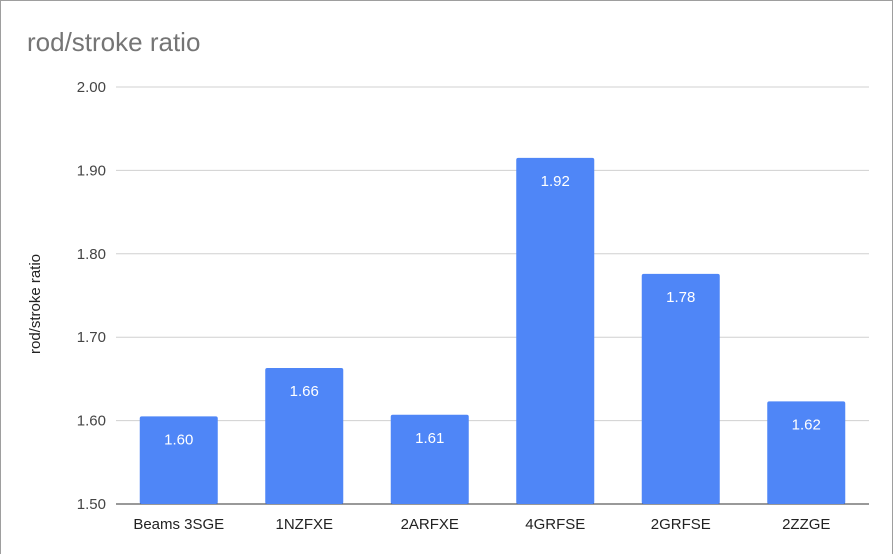 Image resolution: width=893 pixels, height=555 pixels. I want to click on x-tick-label: Beams 3SGE, so click(178, 524).